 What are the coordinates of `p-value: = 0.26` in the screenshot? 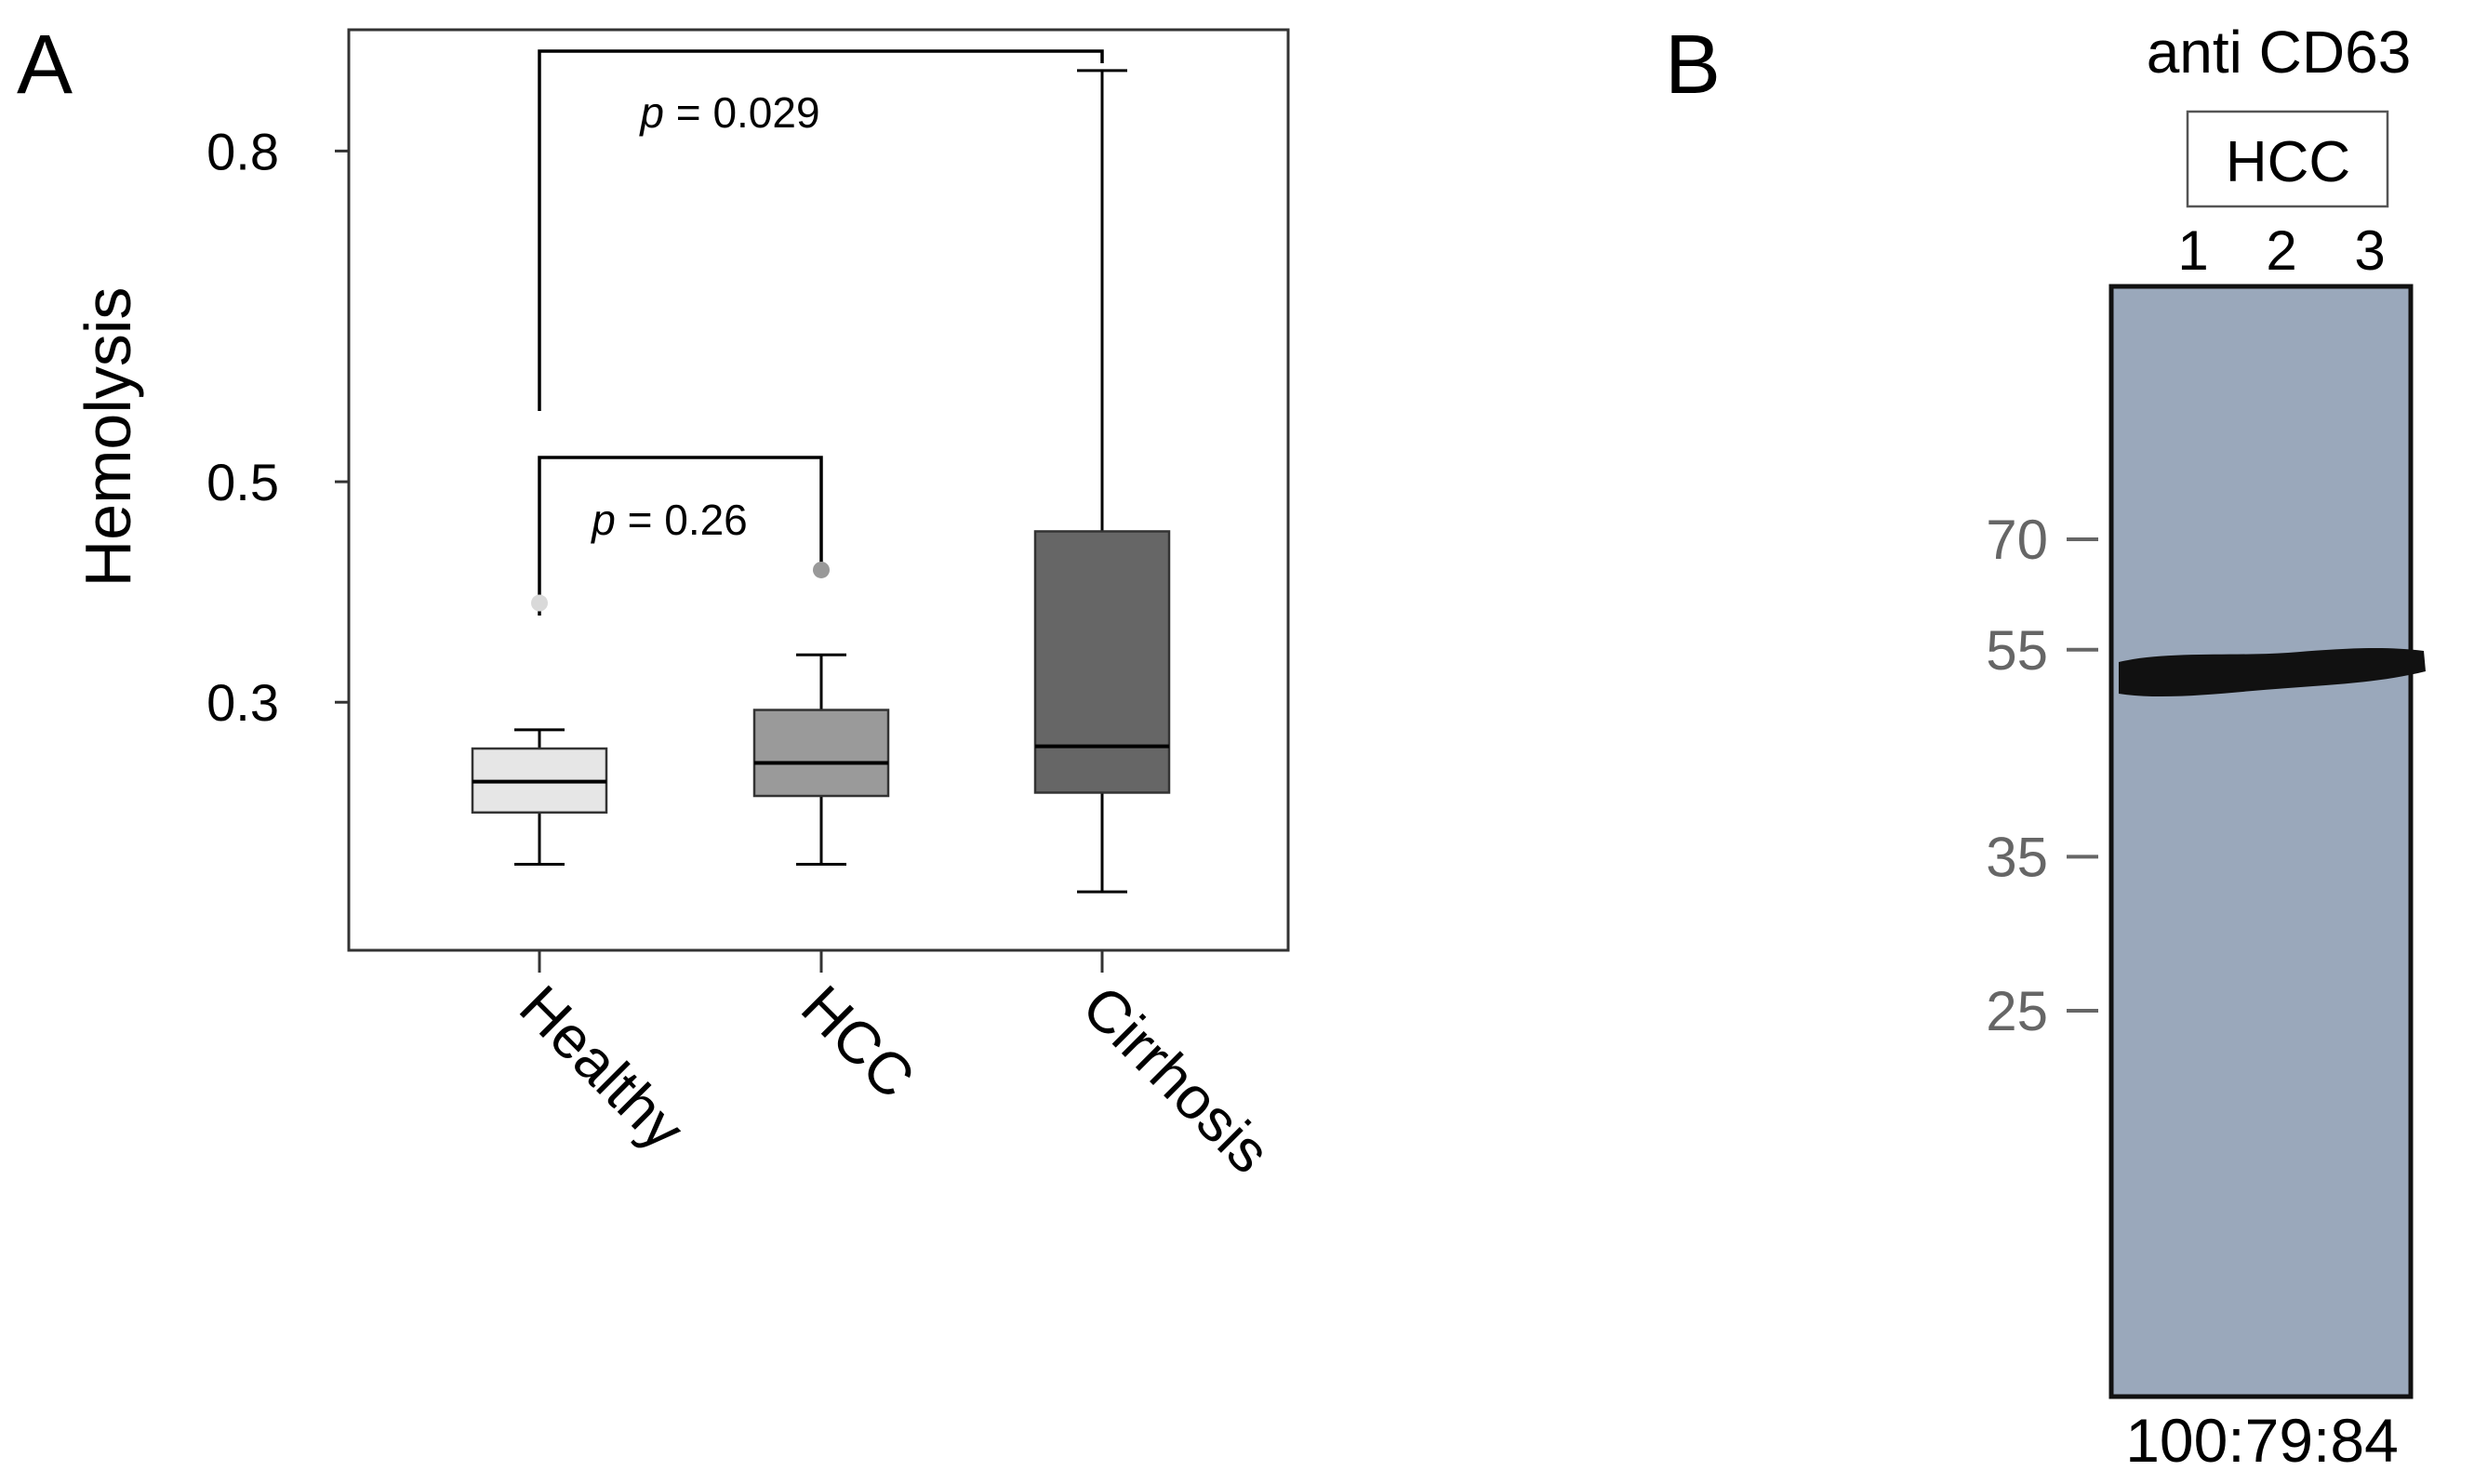 It's located at (682, 520).